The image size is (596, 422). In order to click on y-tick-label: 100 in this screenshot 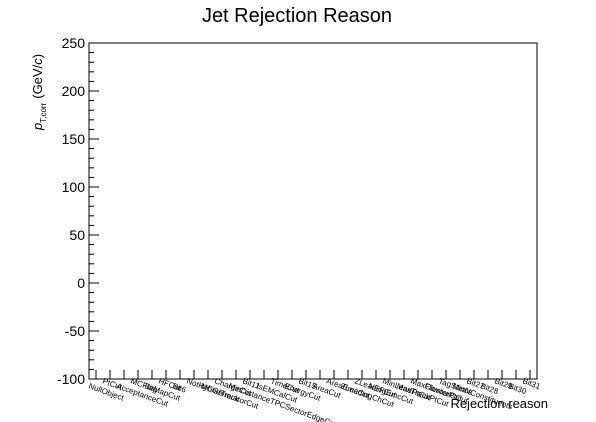, I will do `click(74, 187)`.